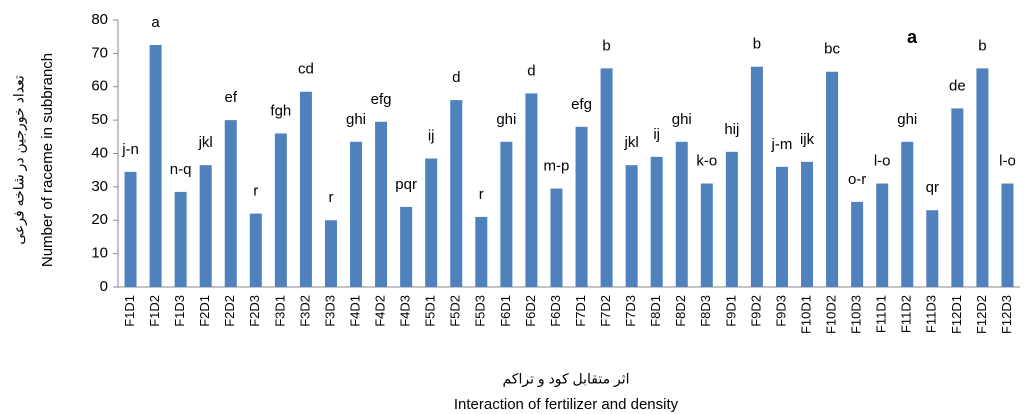  I want to click on x-tick-label: F9D3, so click(780, 311).